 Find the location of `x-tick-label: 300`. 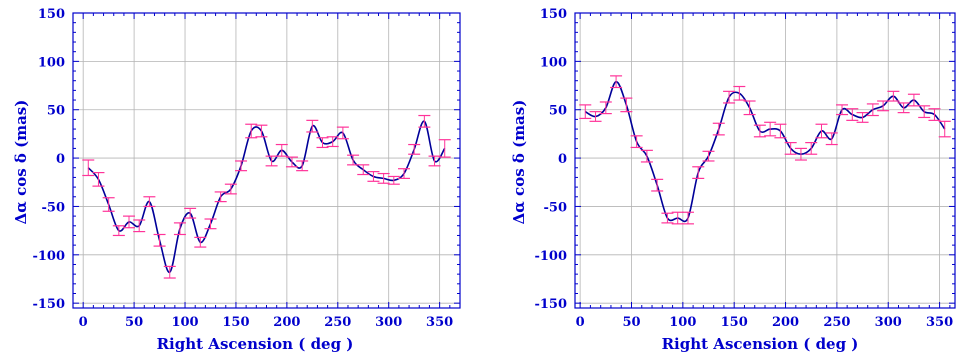

x-tick-label: 300 is located at coordinates (388, 322).